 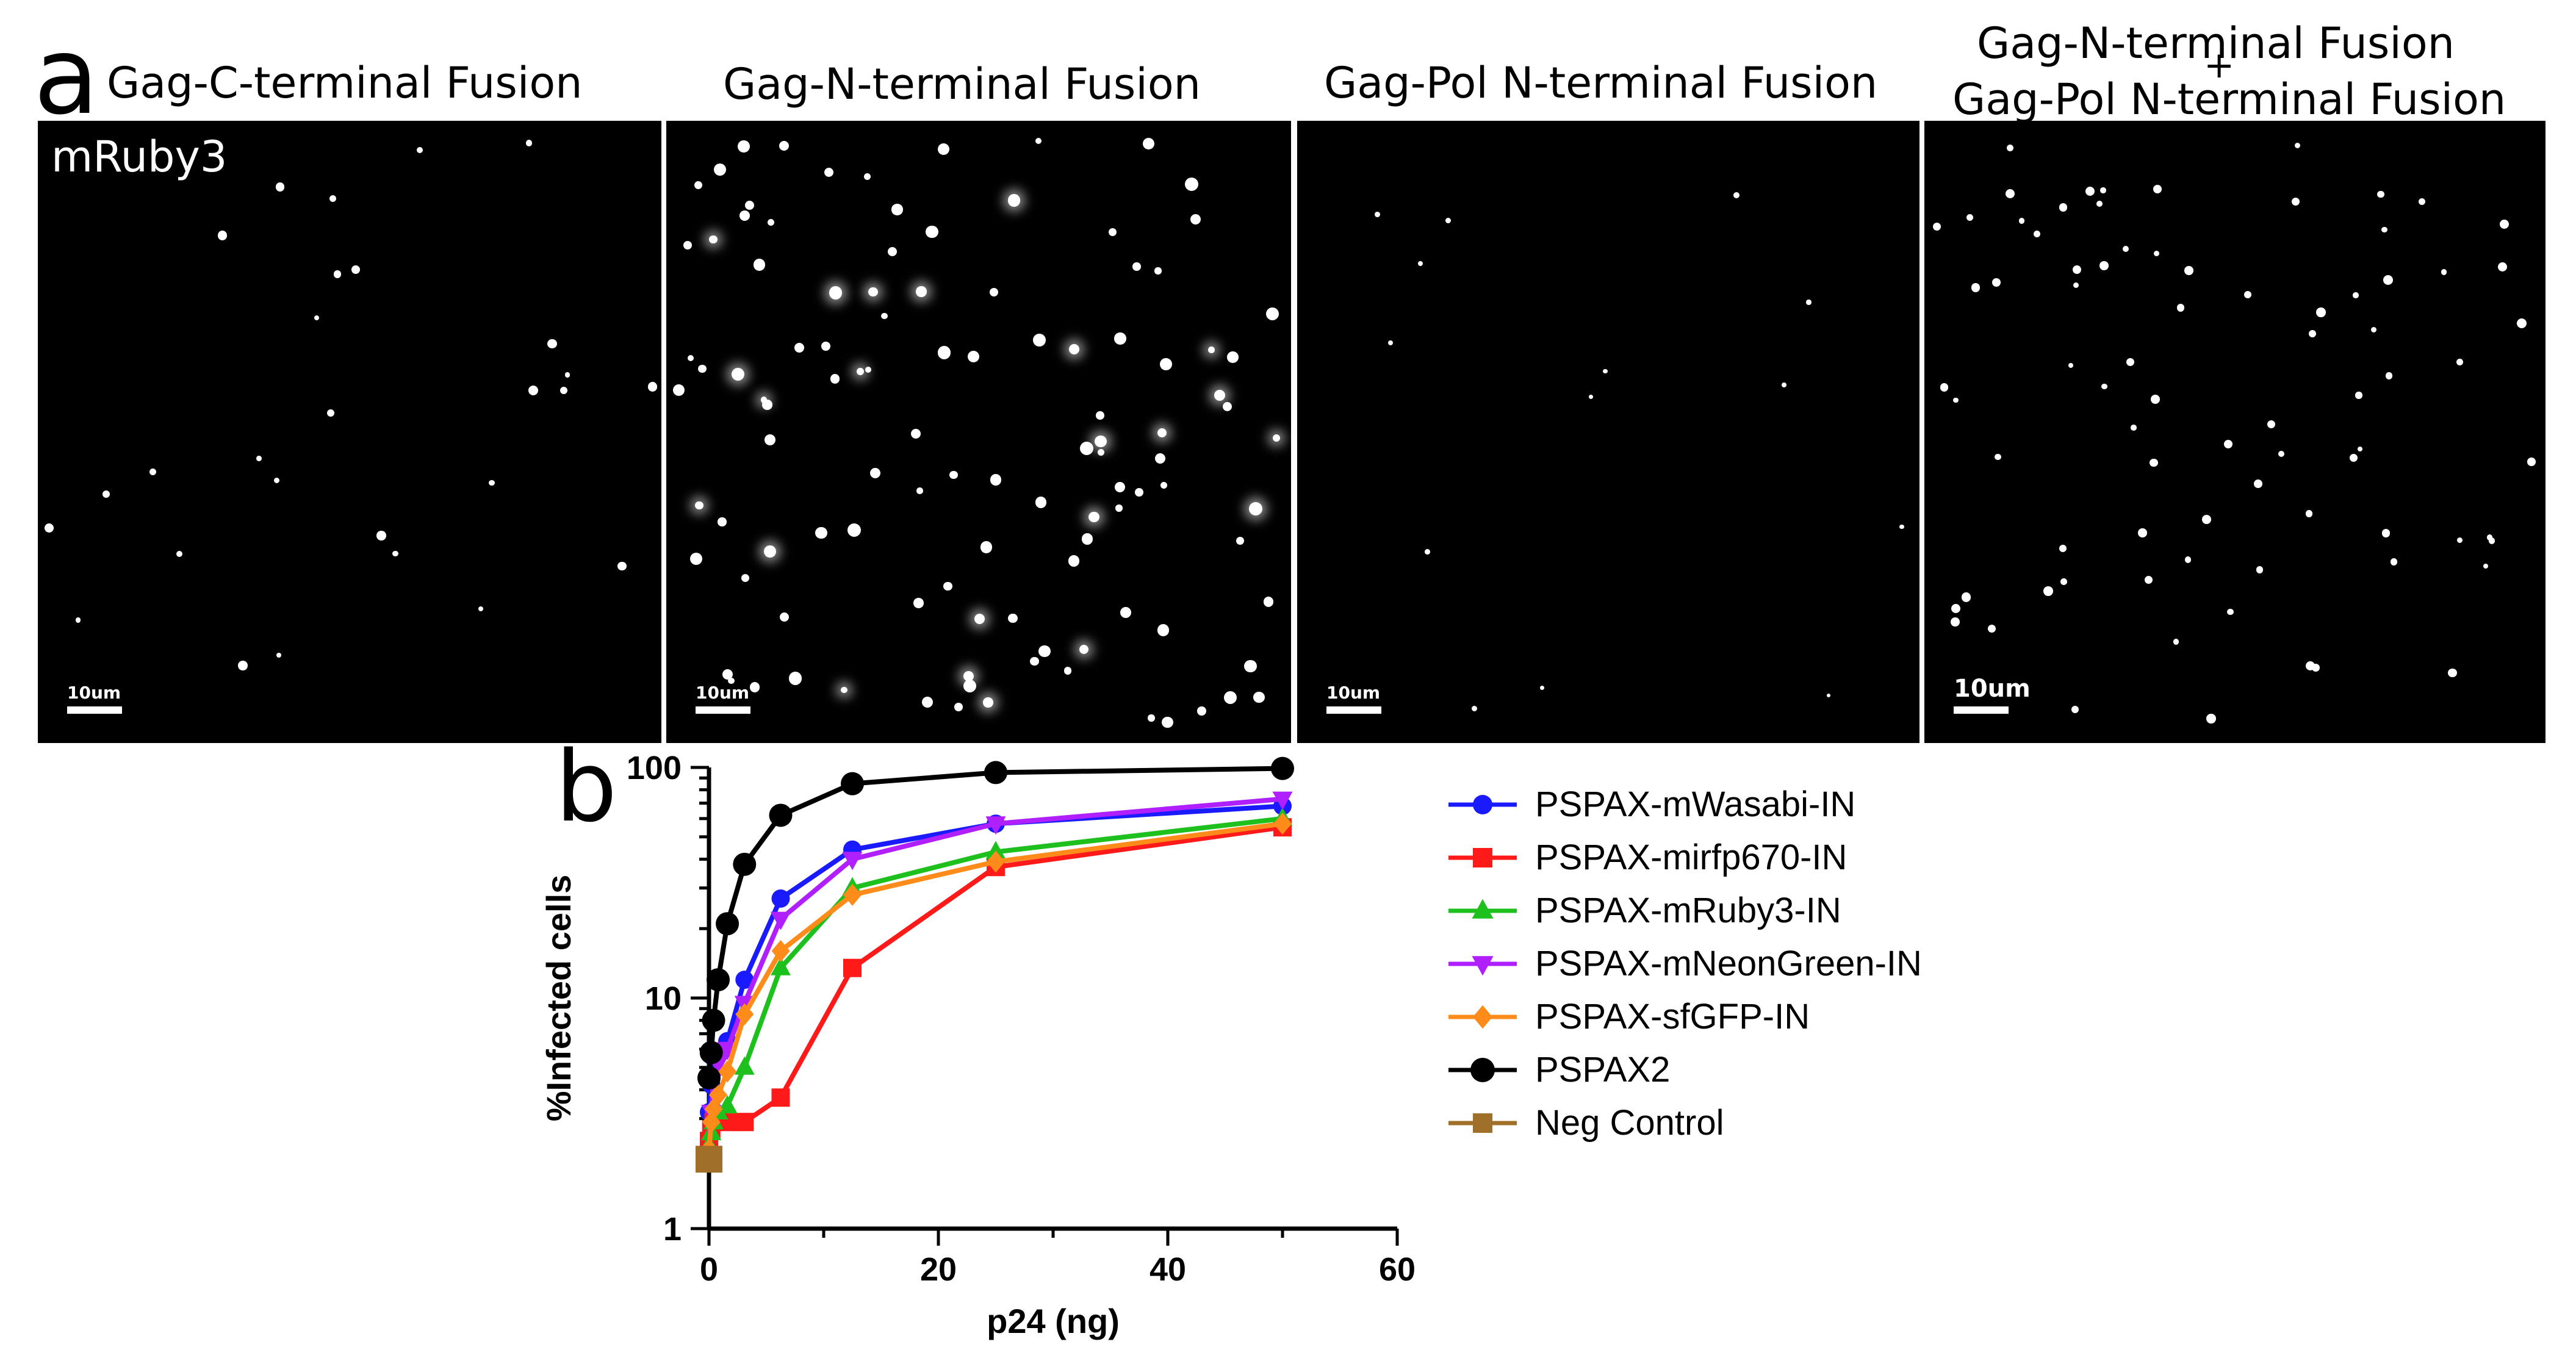 I want to click on micrograph-gagpol-n-terminal: 10um, so click(x=1608, y=432).